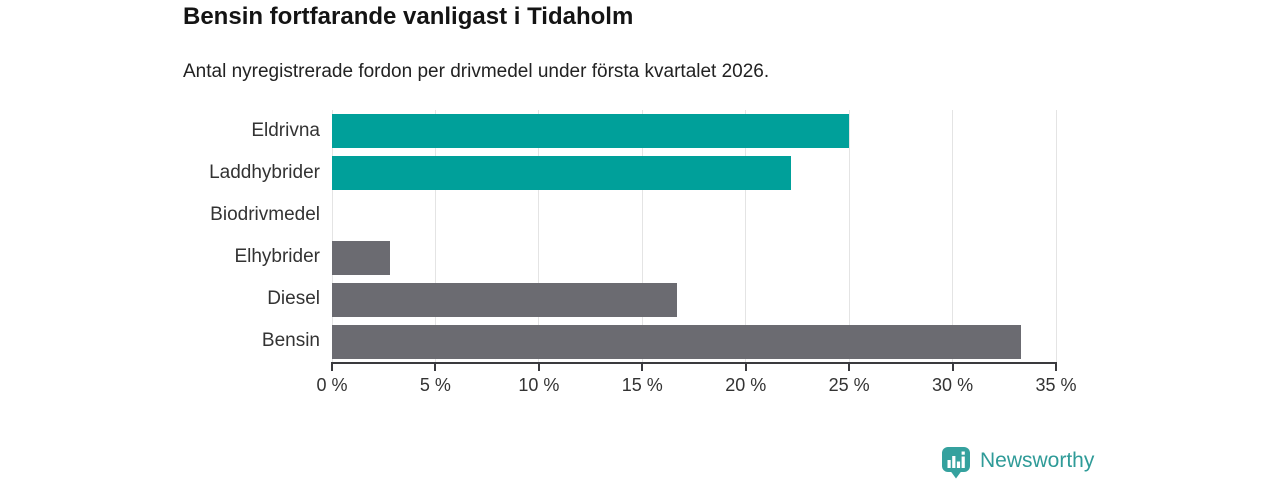  Describe the element at coordinates (562, 173) in the screenshot. I see `bar-laddhybrider` at that location.